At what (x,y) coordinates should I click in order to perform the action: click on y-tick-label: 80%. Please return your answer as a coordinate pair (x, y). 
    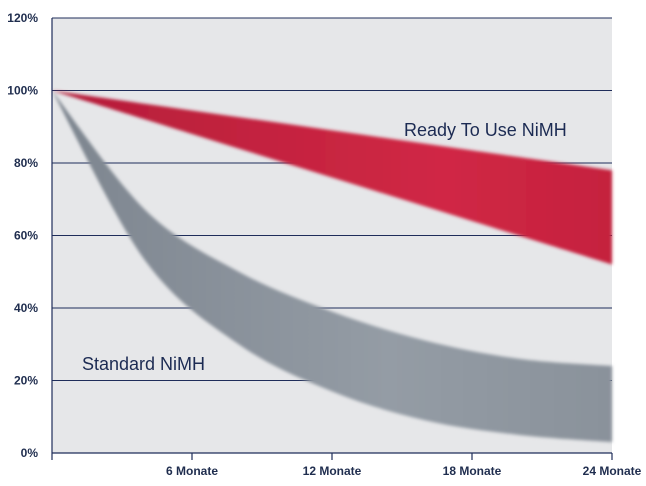
    Looking at the image, I should click on (26, 163).